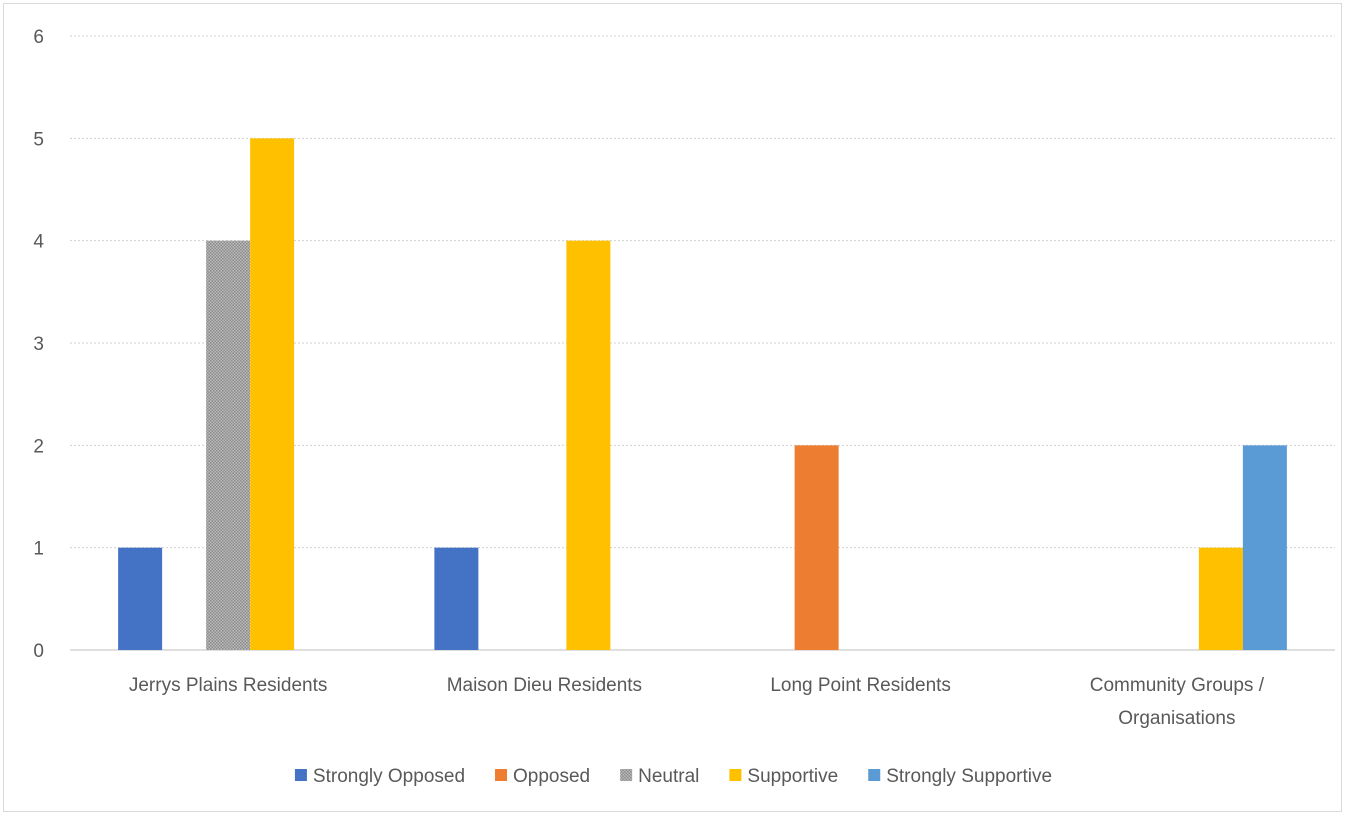 This screenshot has width=1347, height=816. What do you see at coordinates (389, 776) in the screenshot?
I see `legend-label: Strongly Opposed` at bounding box center [389, 776].